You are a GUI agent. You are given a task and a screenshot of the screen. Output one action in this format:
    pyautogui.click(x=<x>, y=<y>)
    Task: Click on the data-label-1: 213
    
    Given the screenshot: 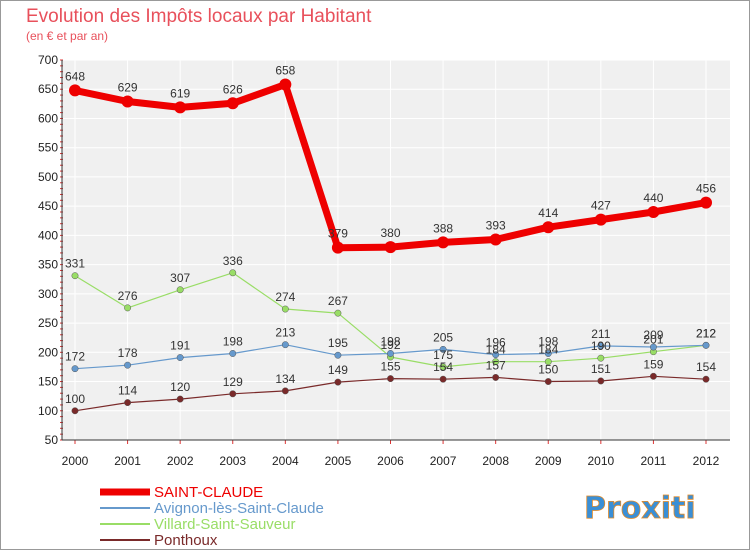 What is the action you would take?
    pyautogui.click(x=285, y=333)
    